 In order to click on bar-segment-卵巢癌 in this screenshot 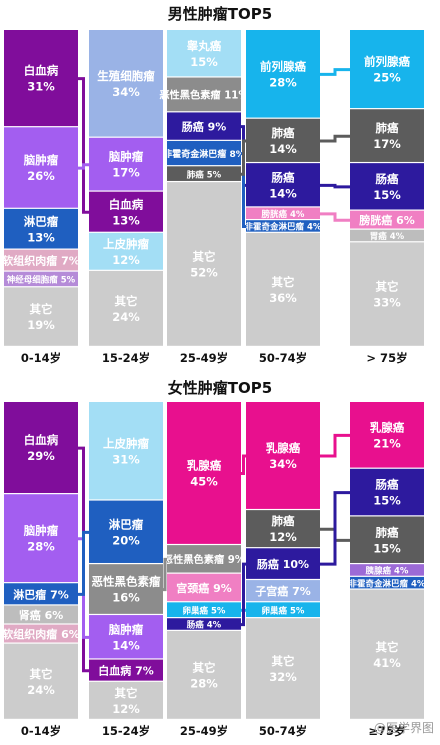, I will do `click(283, 610)`.